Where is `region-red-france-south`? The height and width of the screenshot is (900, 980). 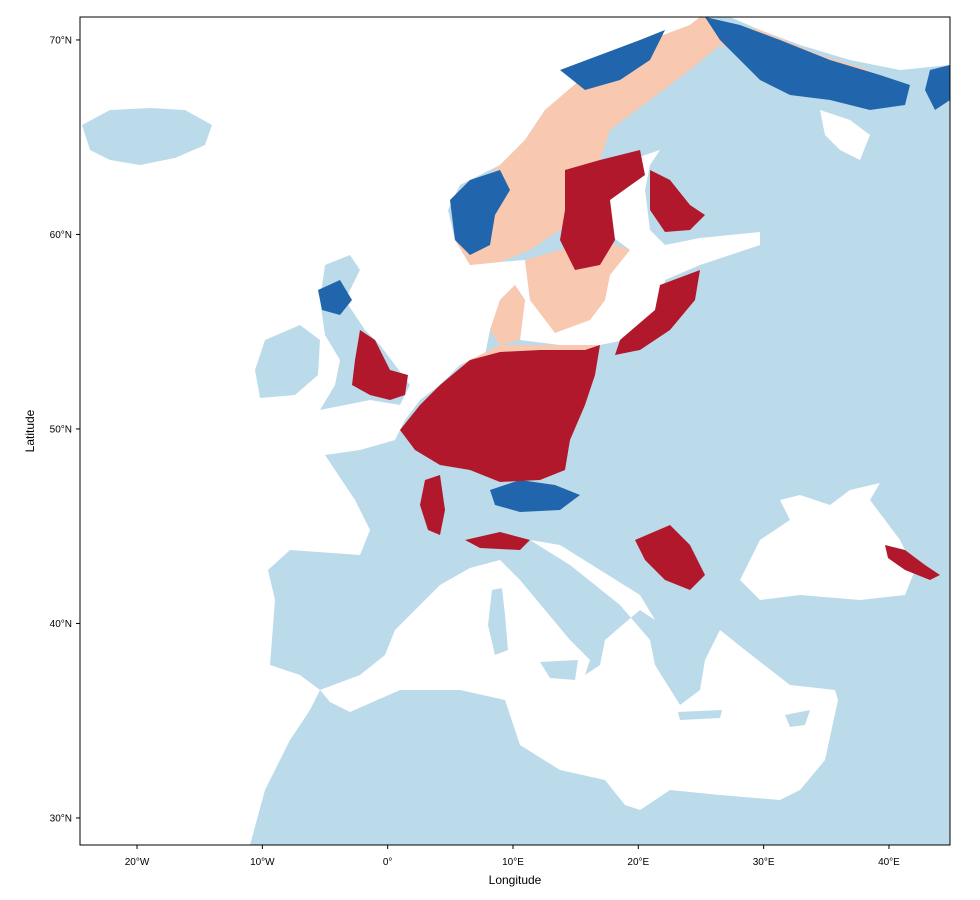
region-red-france-south is located at coordinates (432, 505).